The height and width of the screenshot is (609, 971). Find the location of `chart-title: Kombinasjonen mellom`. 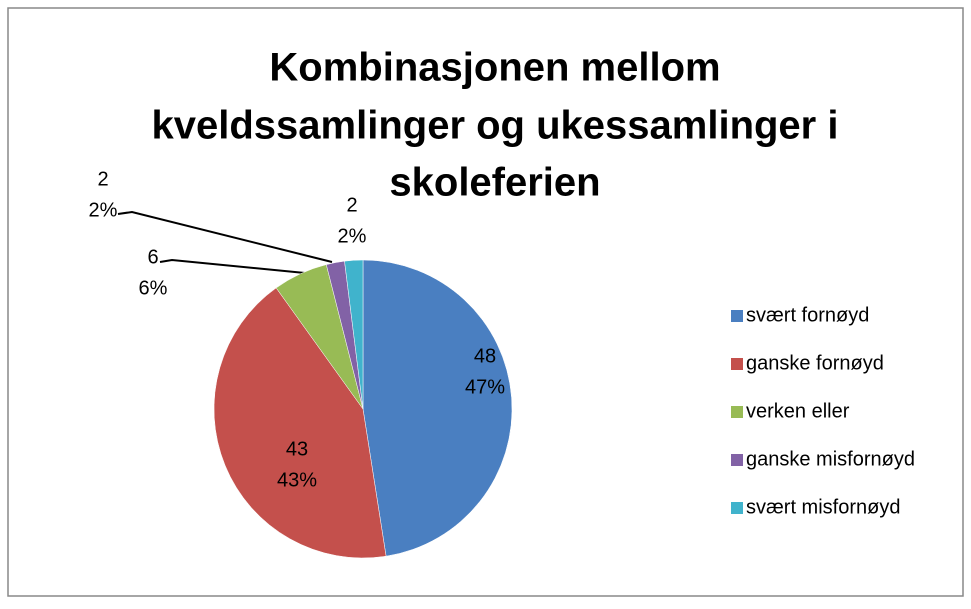

chart-title: Kombinasjonen mellom is located at coordinates (494, 68).